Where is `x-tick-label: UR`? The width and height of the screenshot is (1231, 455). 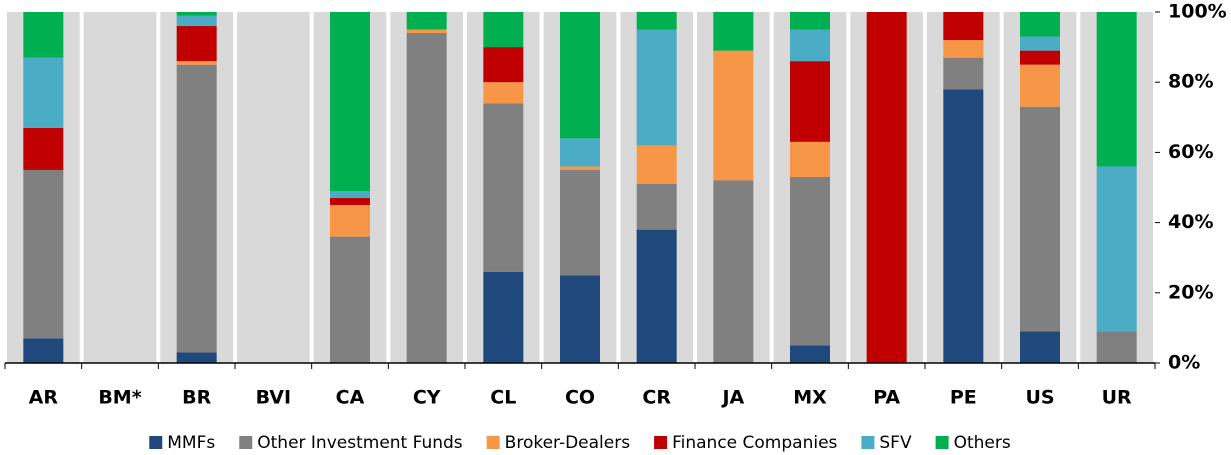
x-tick-label: UR is located at coordinates (1117, 398).